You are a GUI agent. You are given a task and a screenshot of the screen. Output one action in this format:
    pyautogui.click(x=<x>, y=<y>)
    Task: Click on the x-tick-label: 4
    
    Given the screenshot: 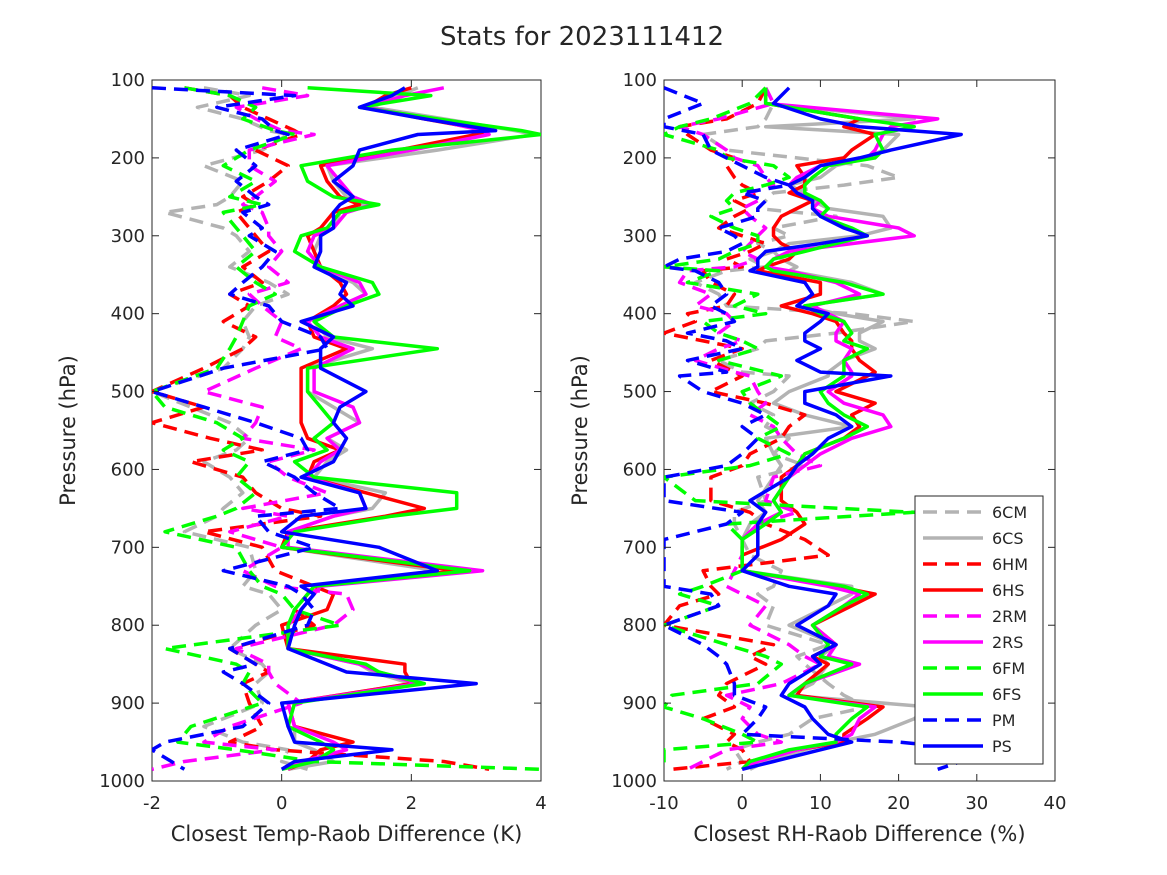 What is the action you would take?
    pyautogui.click(x=540, y=803)
    